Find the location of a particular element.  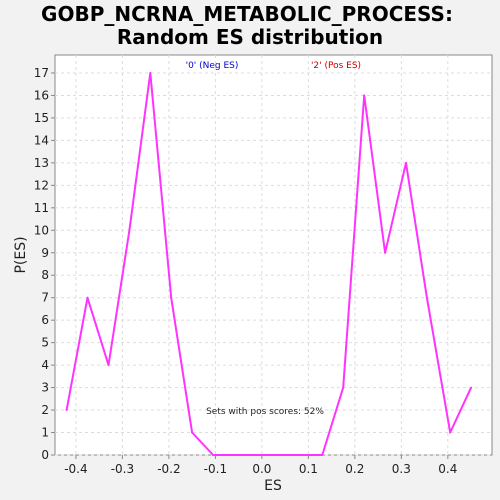

y-tick-label: 12 is located at coordinates (41, 185).